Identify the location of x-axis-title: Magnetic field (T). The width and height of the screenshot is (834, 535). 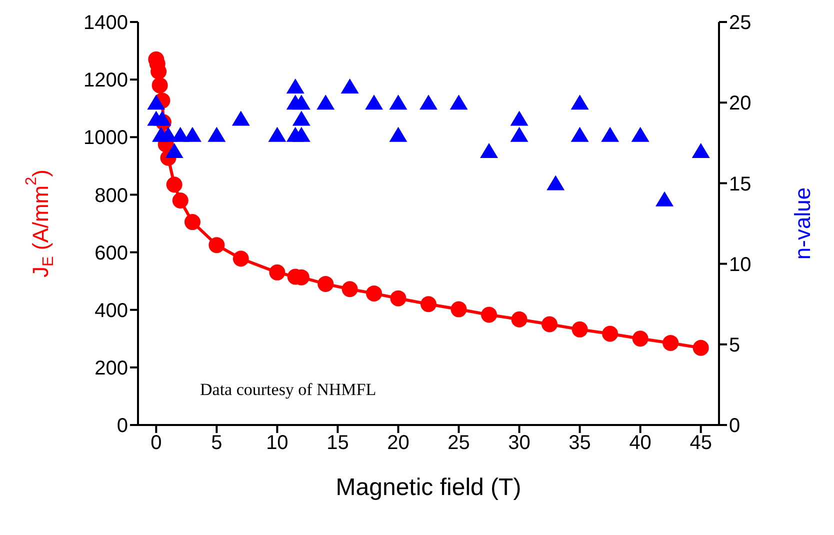
(429, 487).